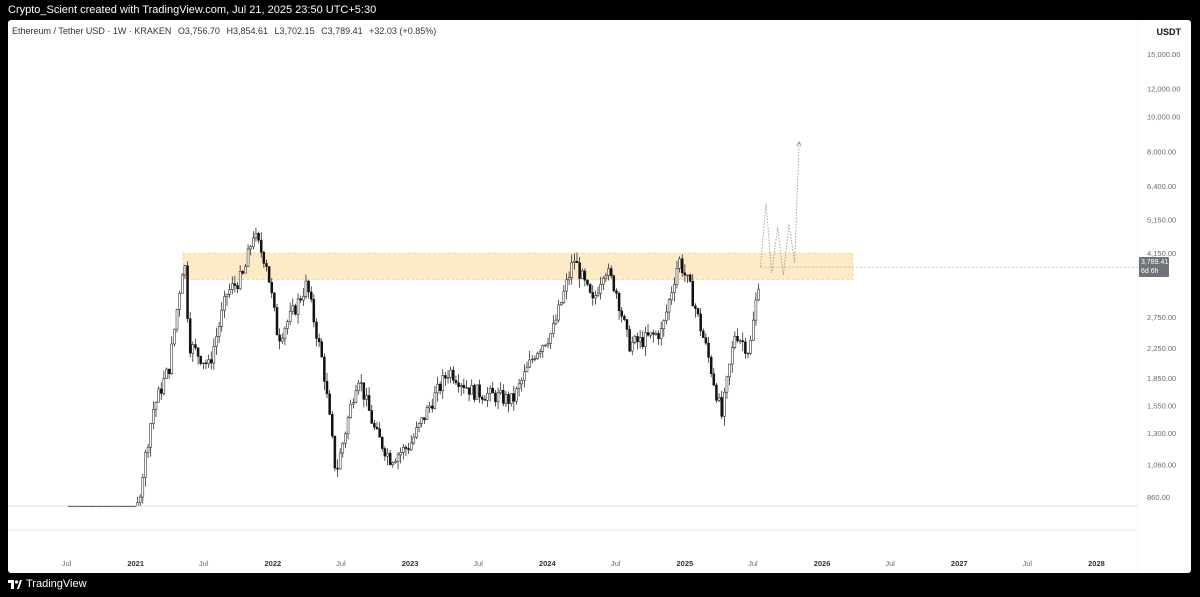  I want to click on tradingview-logo: TradingView, so click(47, 584).